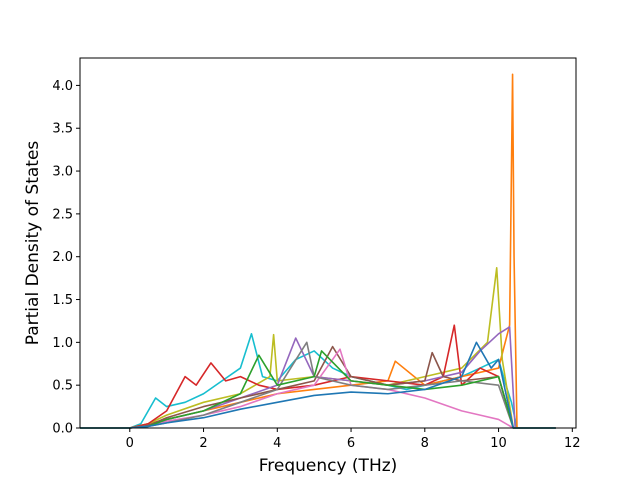  I want to click on x-axis: 0 2 4 6 8 10 12, so click(353, 439).